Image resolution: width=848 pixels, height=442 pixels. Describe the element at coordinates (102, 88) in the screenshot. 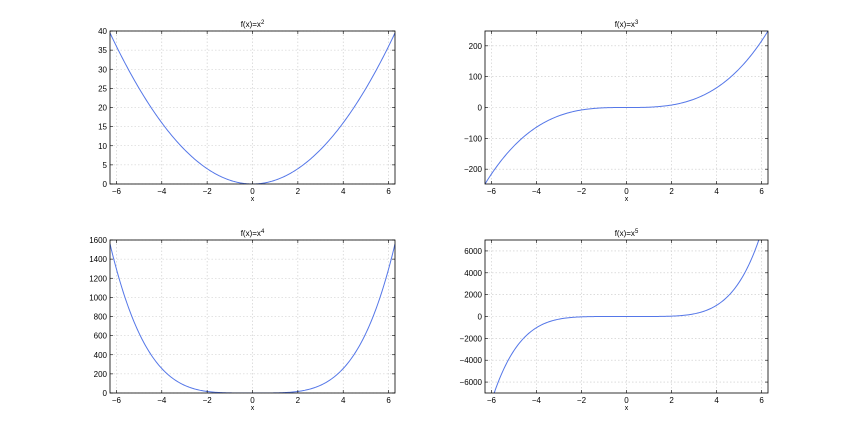

I see `y-tick-label: 25` at that location.